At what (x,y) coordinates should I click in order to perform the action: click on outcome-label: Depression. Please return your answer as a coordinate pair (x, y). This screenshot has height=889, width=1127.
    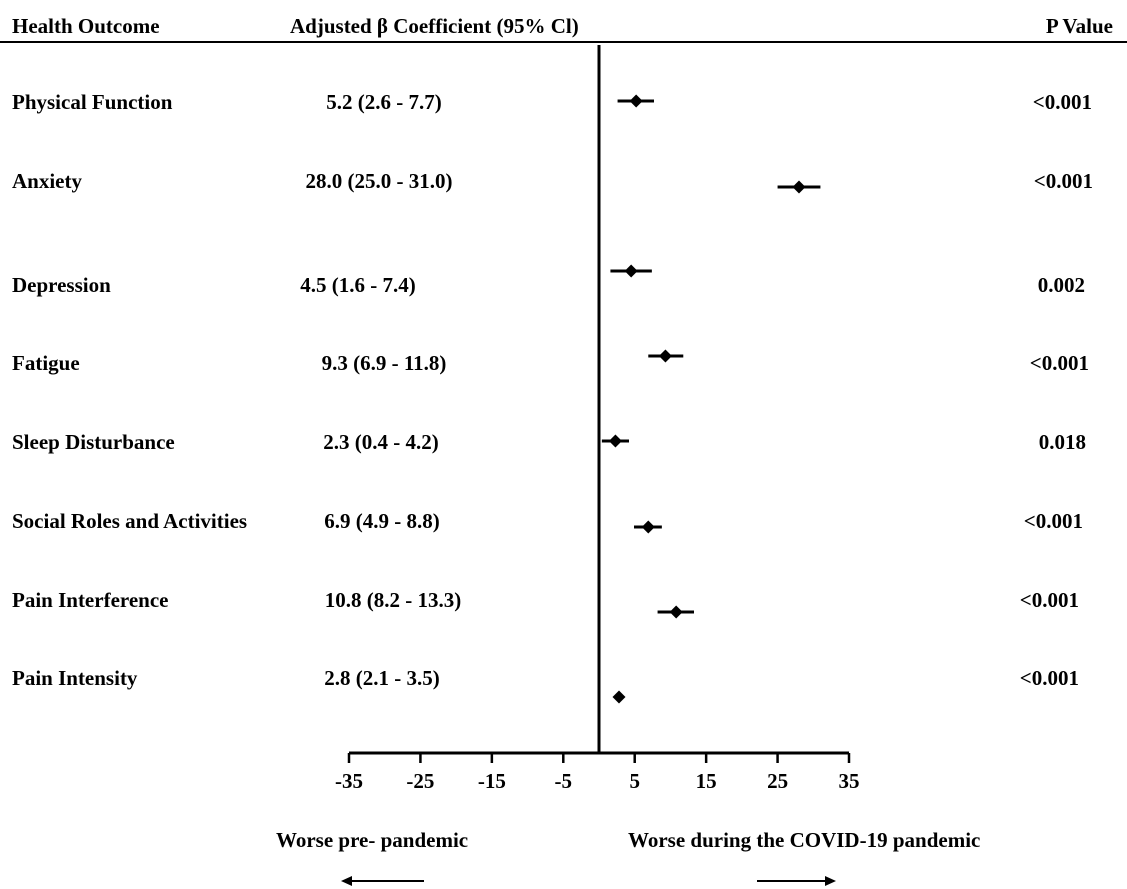
    Looking at the image, I should click on (61, 285).